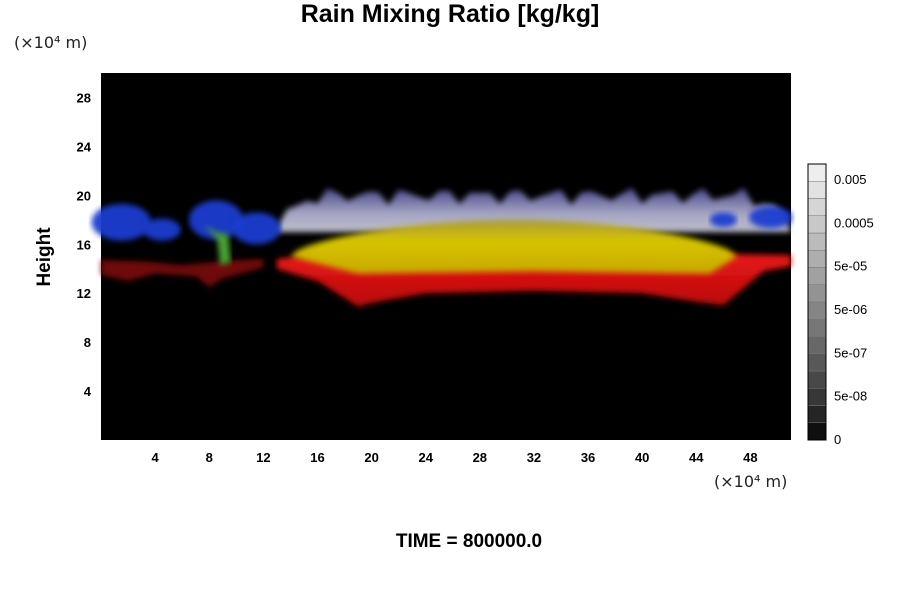 This screenshot has width=900, height=600. I want to click on colorbar, so click(817, 302).